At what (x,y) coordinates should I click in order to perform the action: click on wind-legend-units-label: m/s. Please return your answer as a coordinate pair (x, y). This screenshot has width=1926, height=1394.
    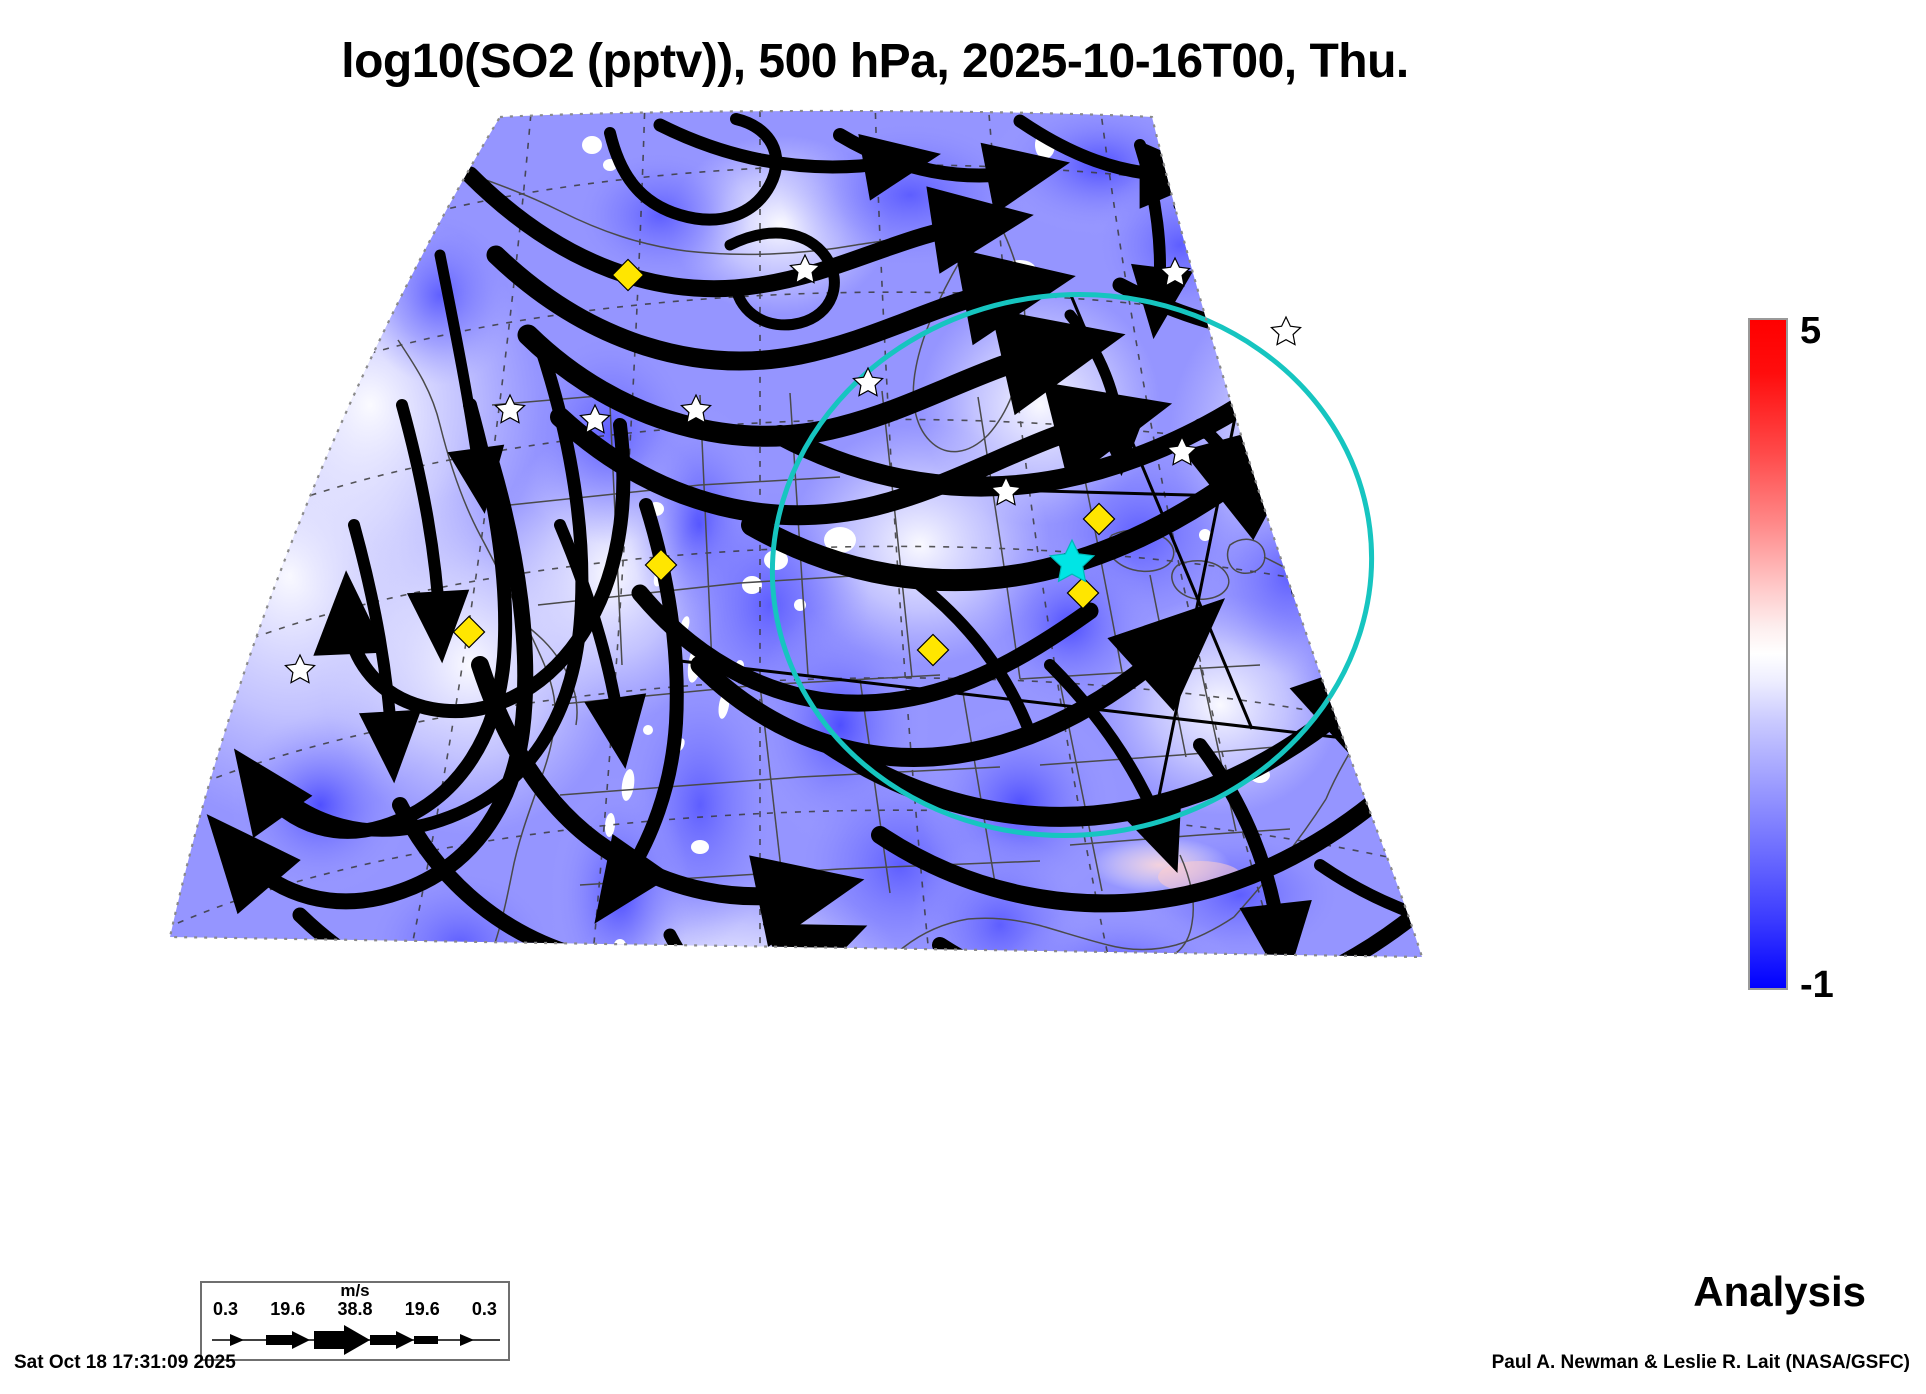
    Looking at the image, I should click on (355, 1290).